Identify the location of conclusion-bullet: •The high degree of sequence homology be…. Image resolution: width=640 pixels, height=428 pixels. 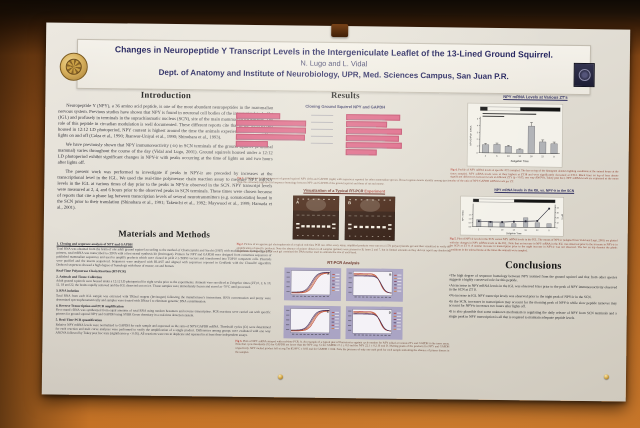
(533, 278).